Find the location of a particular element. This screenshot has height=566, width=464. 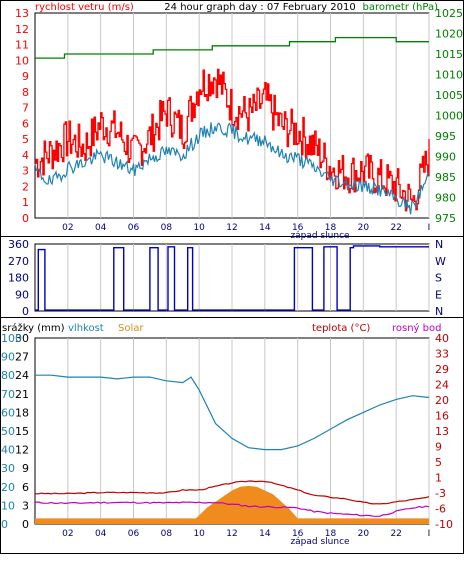

y-tick-label-humidity: 30 is located at coordinates (8, 468).